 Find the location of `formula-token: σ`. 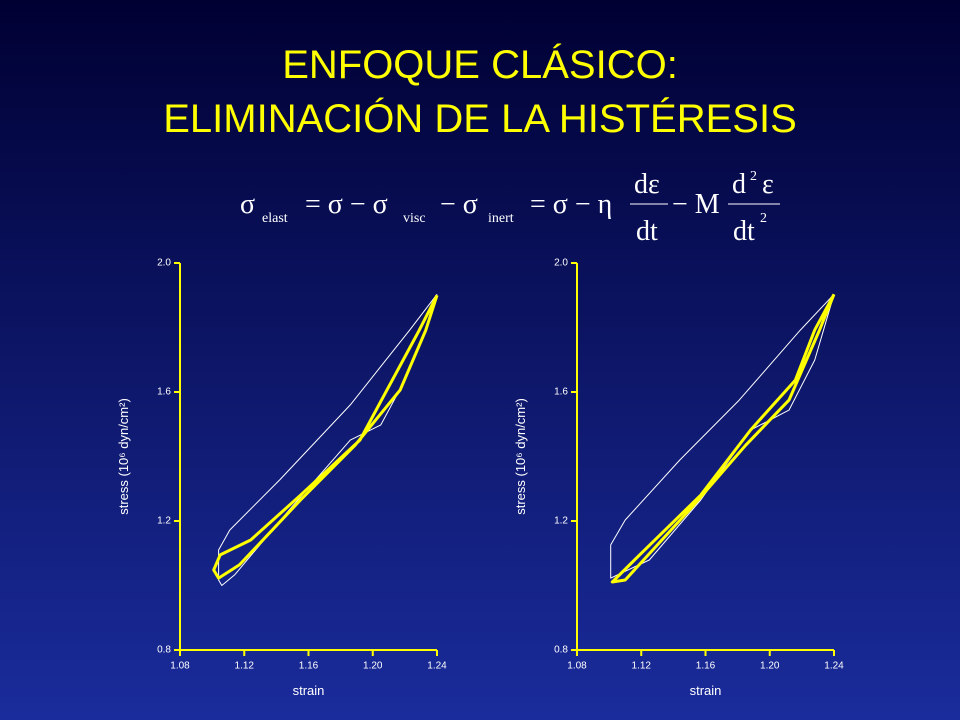

formula-token: σ is located at coordinates (247, 204).